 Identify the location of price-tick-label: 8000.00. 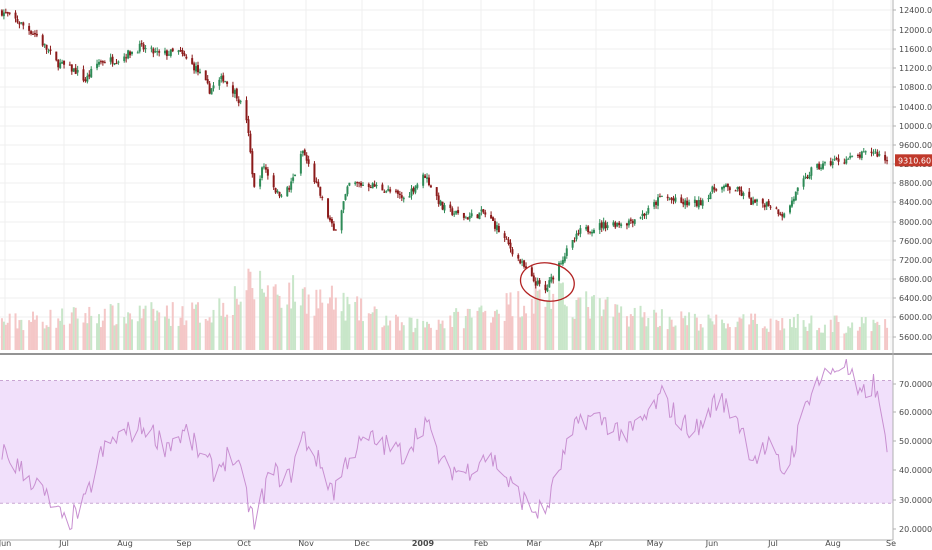
(915, 222).